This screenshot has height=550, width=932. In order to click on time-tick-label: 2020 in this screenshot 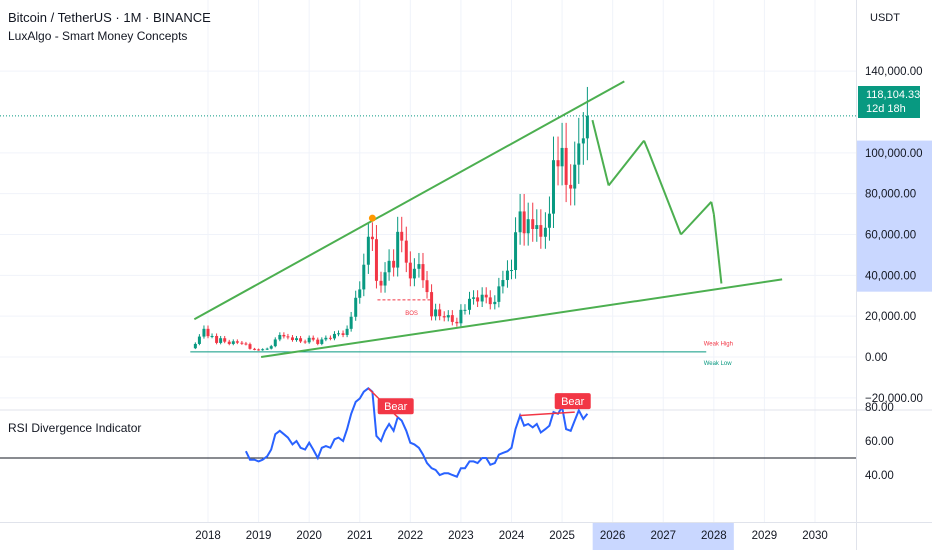, I will do `click(309, 536)`.